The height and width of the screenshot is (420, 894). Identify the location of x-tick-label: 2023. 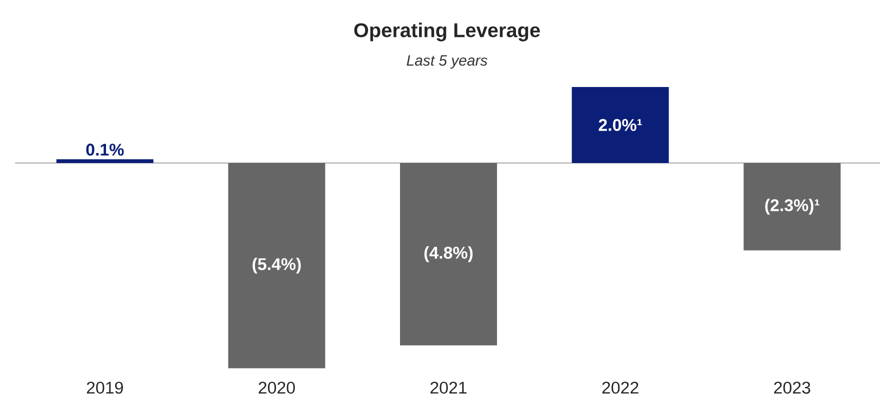
(792, 388).